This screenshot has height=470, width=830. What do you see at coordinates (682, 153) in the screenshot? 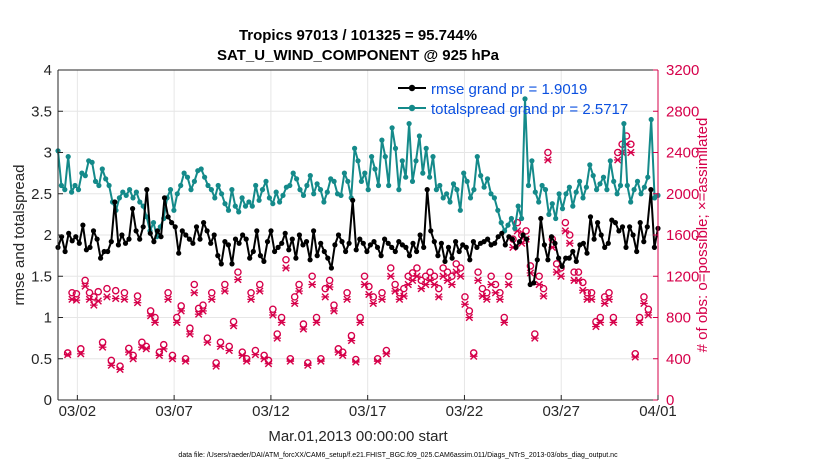
I see `y-right-tick-label: 2400` at bounding box center [682, 153].